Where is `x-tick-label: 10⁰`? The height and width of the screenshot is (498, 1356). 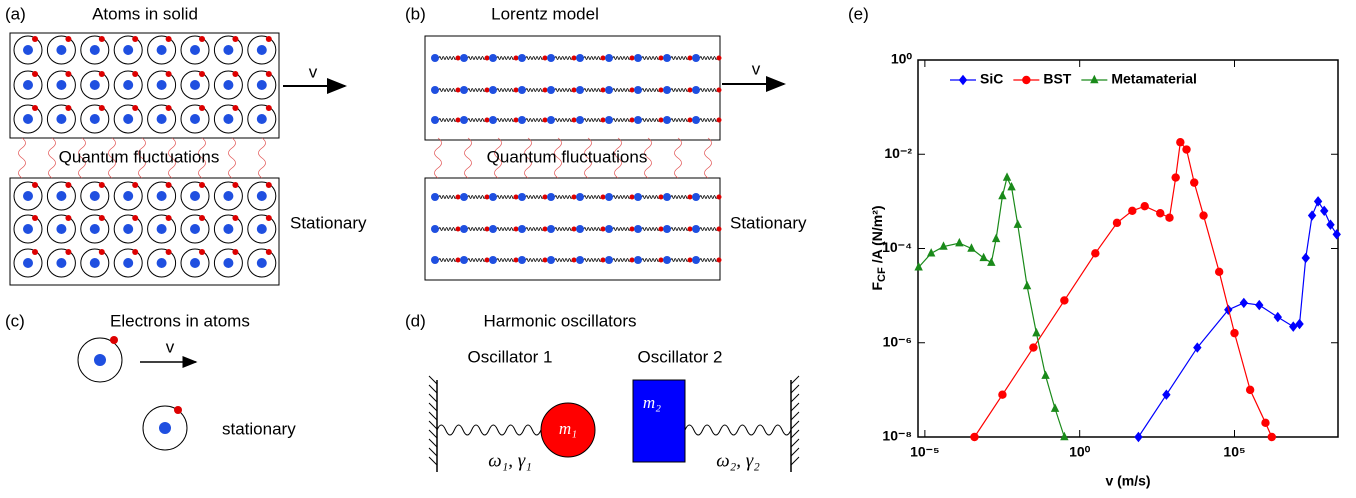
x-tick-label: 10⁰ is located at coordinates (1080, 452).